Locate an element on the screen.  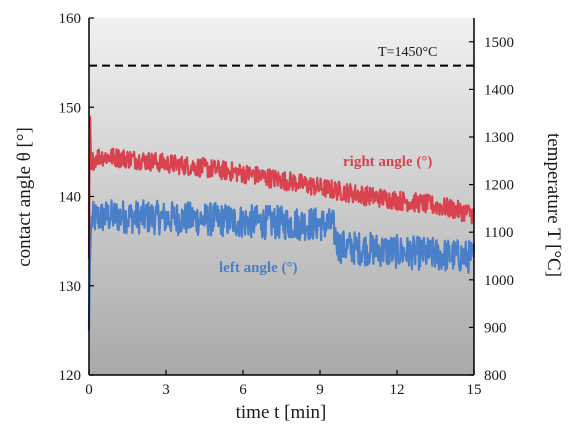
right-angle-label: right angle (°) is located at coordinates (387, 162).